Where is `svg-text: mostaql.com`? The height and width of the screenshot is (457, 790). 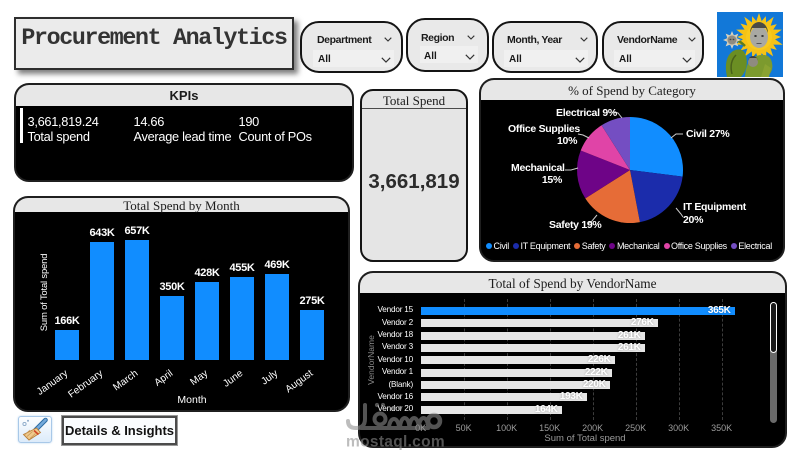 svg-text: mostaql.com is located at coordinates (395, 442).